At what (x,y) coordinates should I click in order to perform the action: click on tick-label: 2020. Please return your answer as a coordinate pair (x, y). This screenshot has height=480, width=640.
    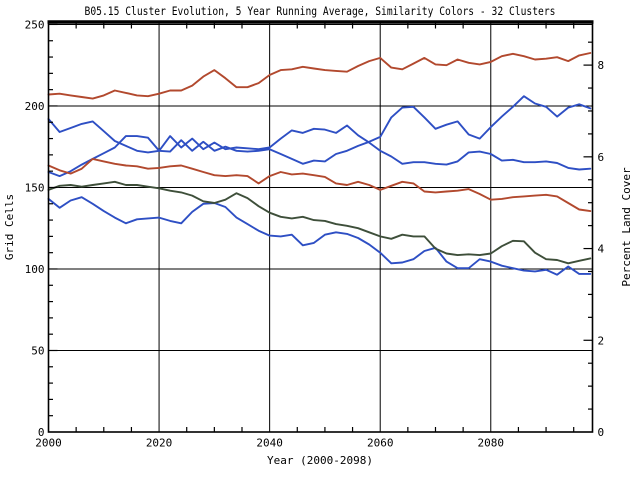
    Looking at the image, I should click on (159, 443).